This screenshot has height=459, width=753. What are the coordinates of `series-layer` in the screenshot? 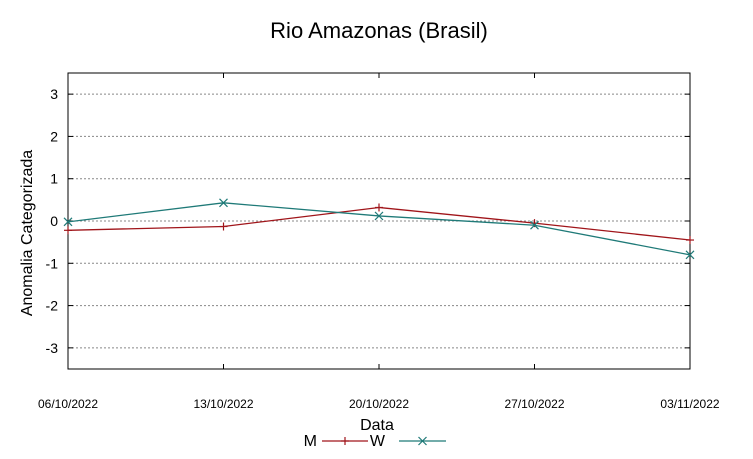 It's located at (379, 229).